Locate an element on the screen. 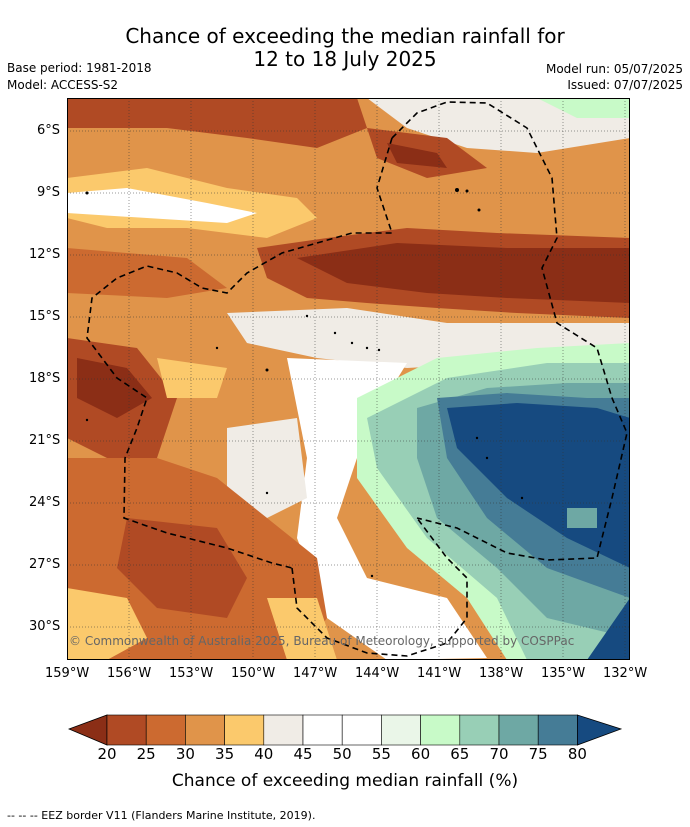 The image size is (690, 827). lon-label: 138°W is located at coordinates (501, 673).